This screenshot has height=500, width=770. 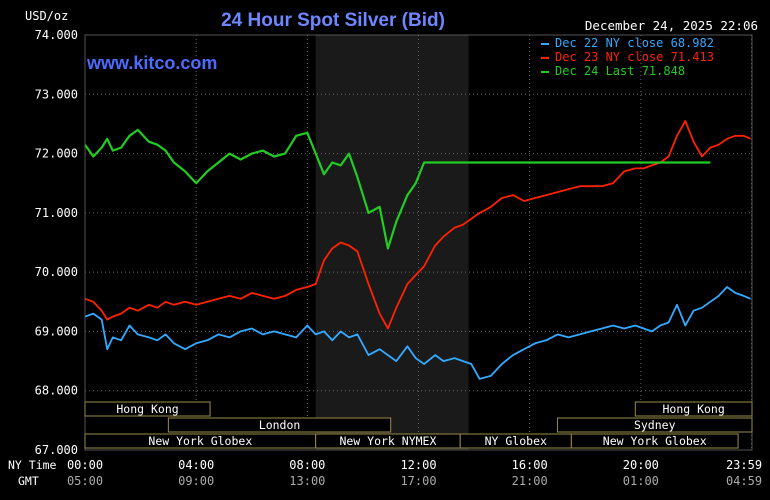 I want to click on x-tick-label-ny: 20:00, so click(x=641, y=465).